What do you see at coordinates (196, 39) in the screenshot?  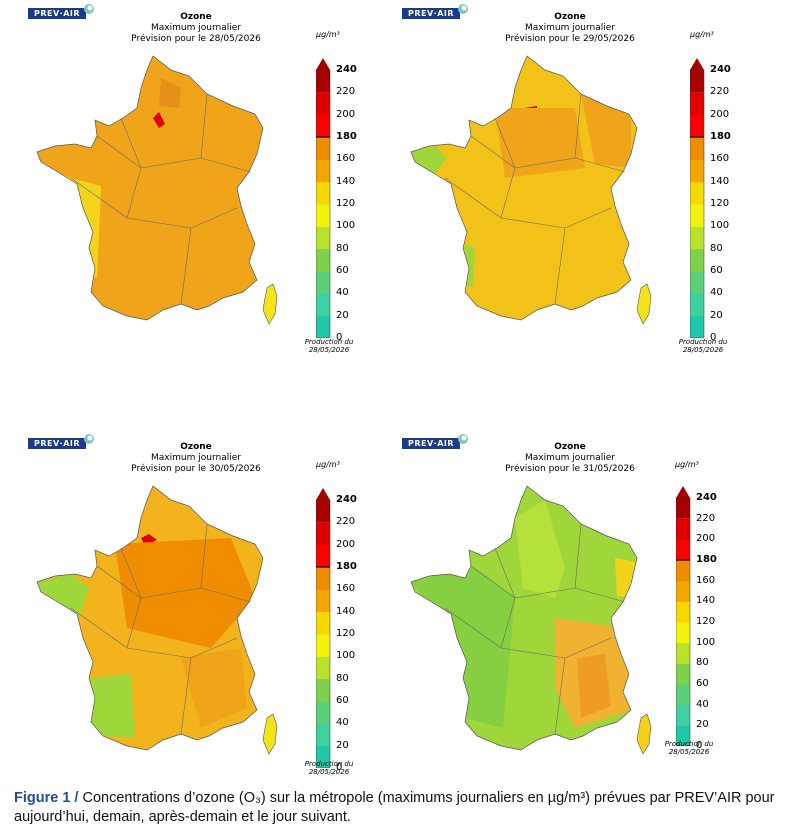 I see `panel-date: Prévision pour le 28/05/2026` at bounding box center [196, 39].